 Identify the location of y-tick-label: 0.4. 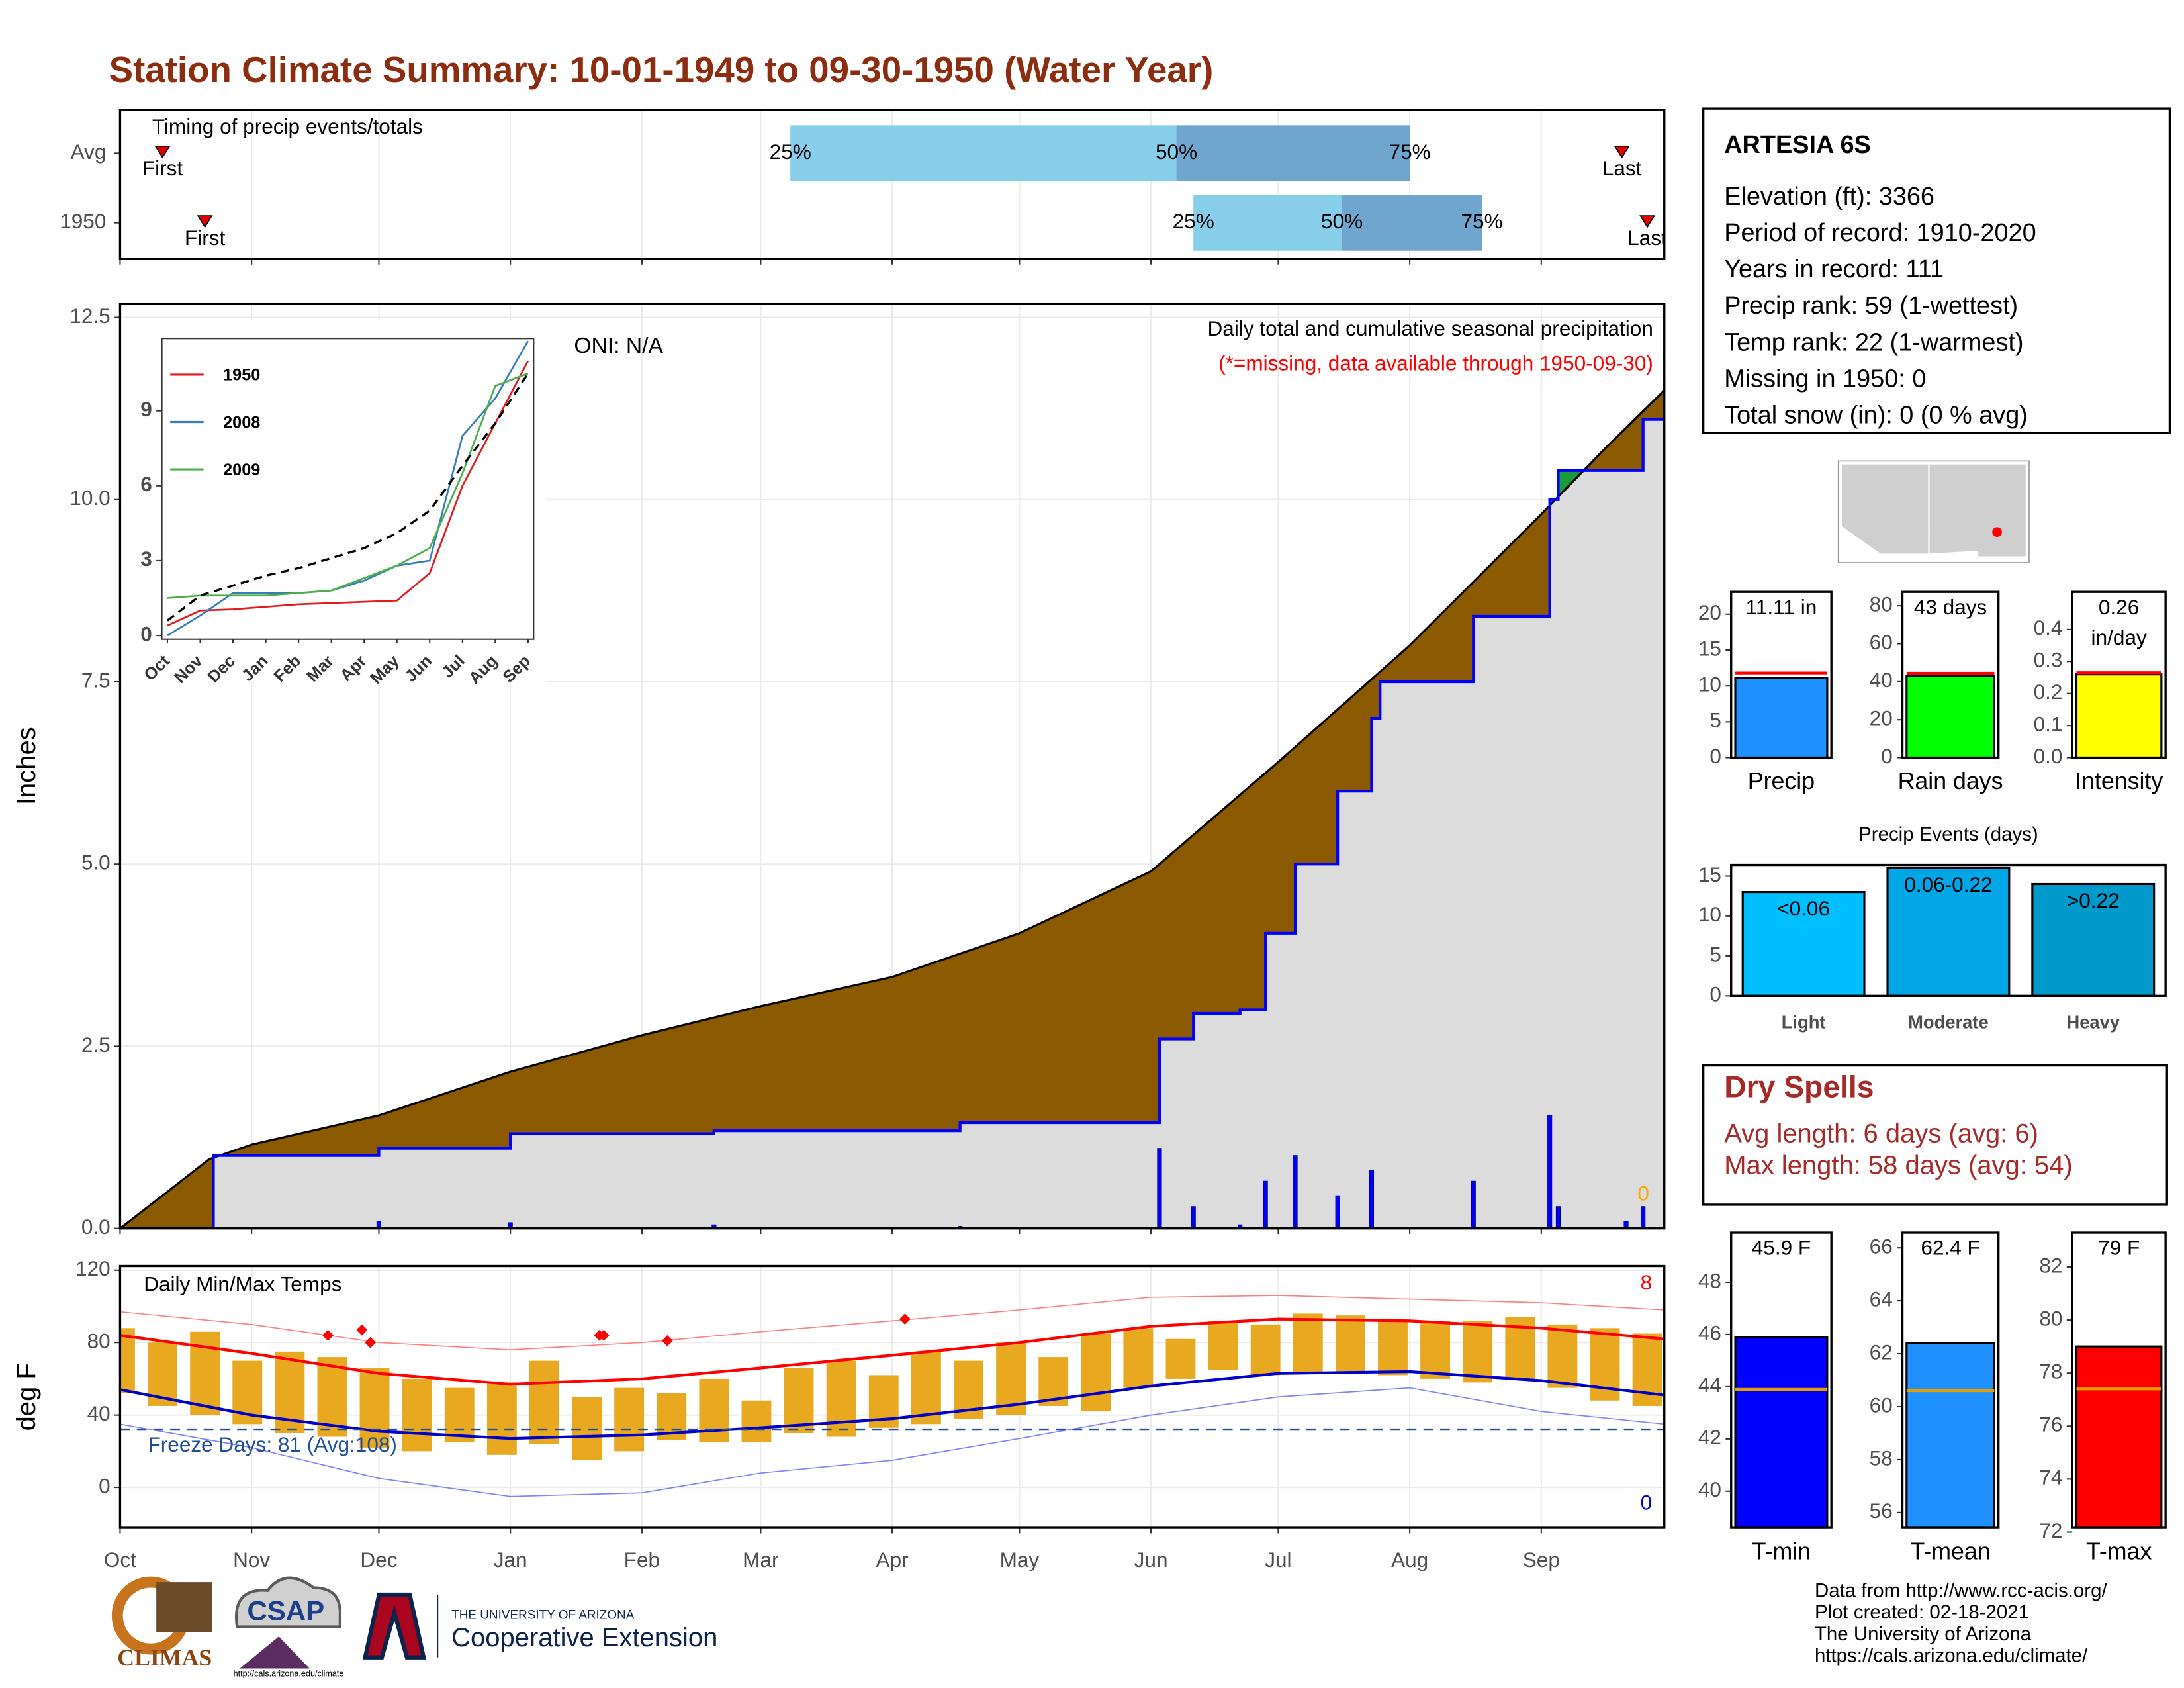
(2048, 627).